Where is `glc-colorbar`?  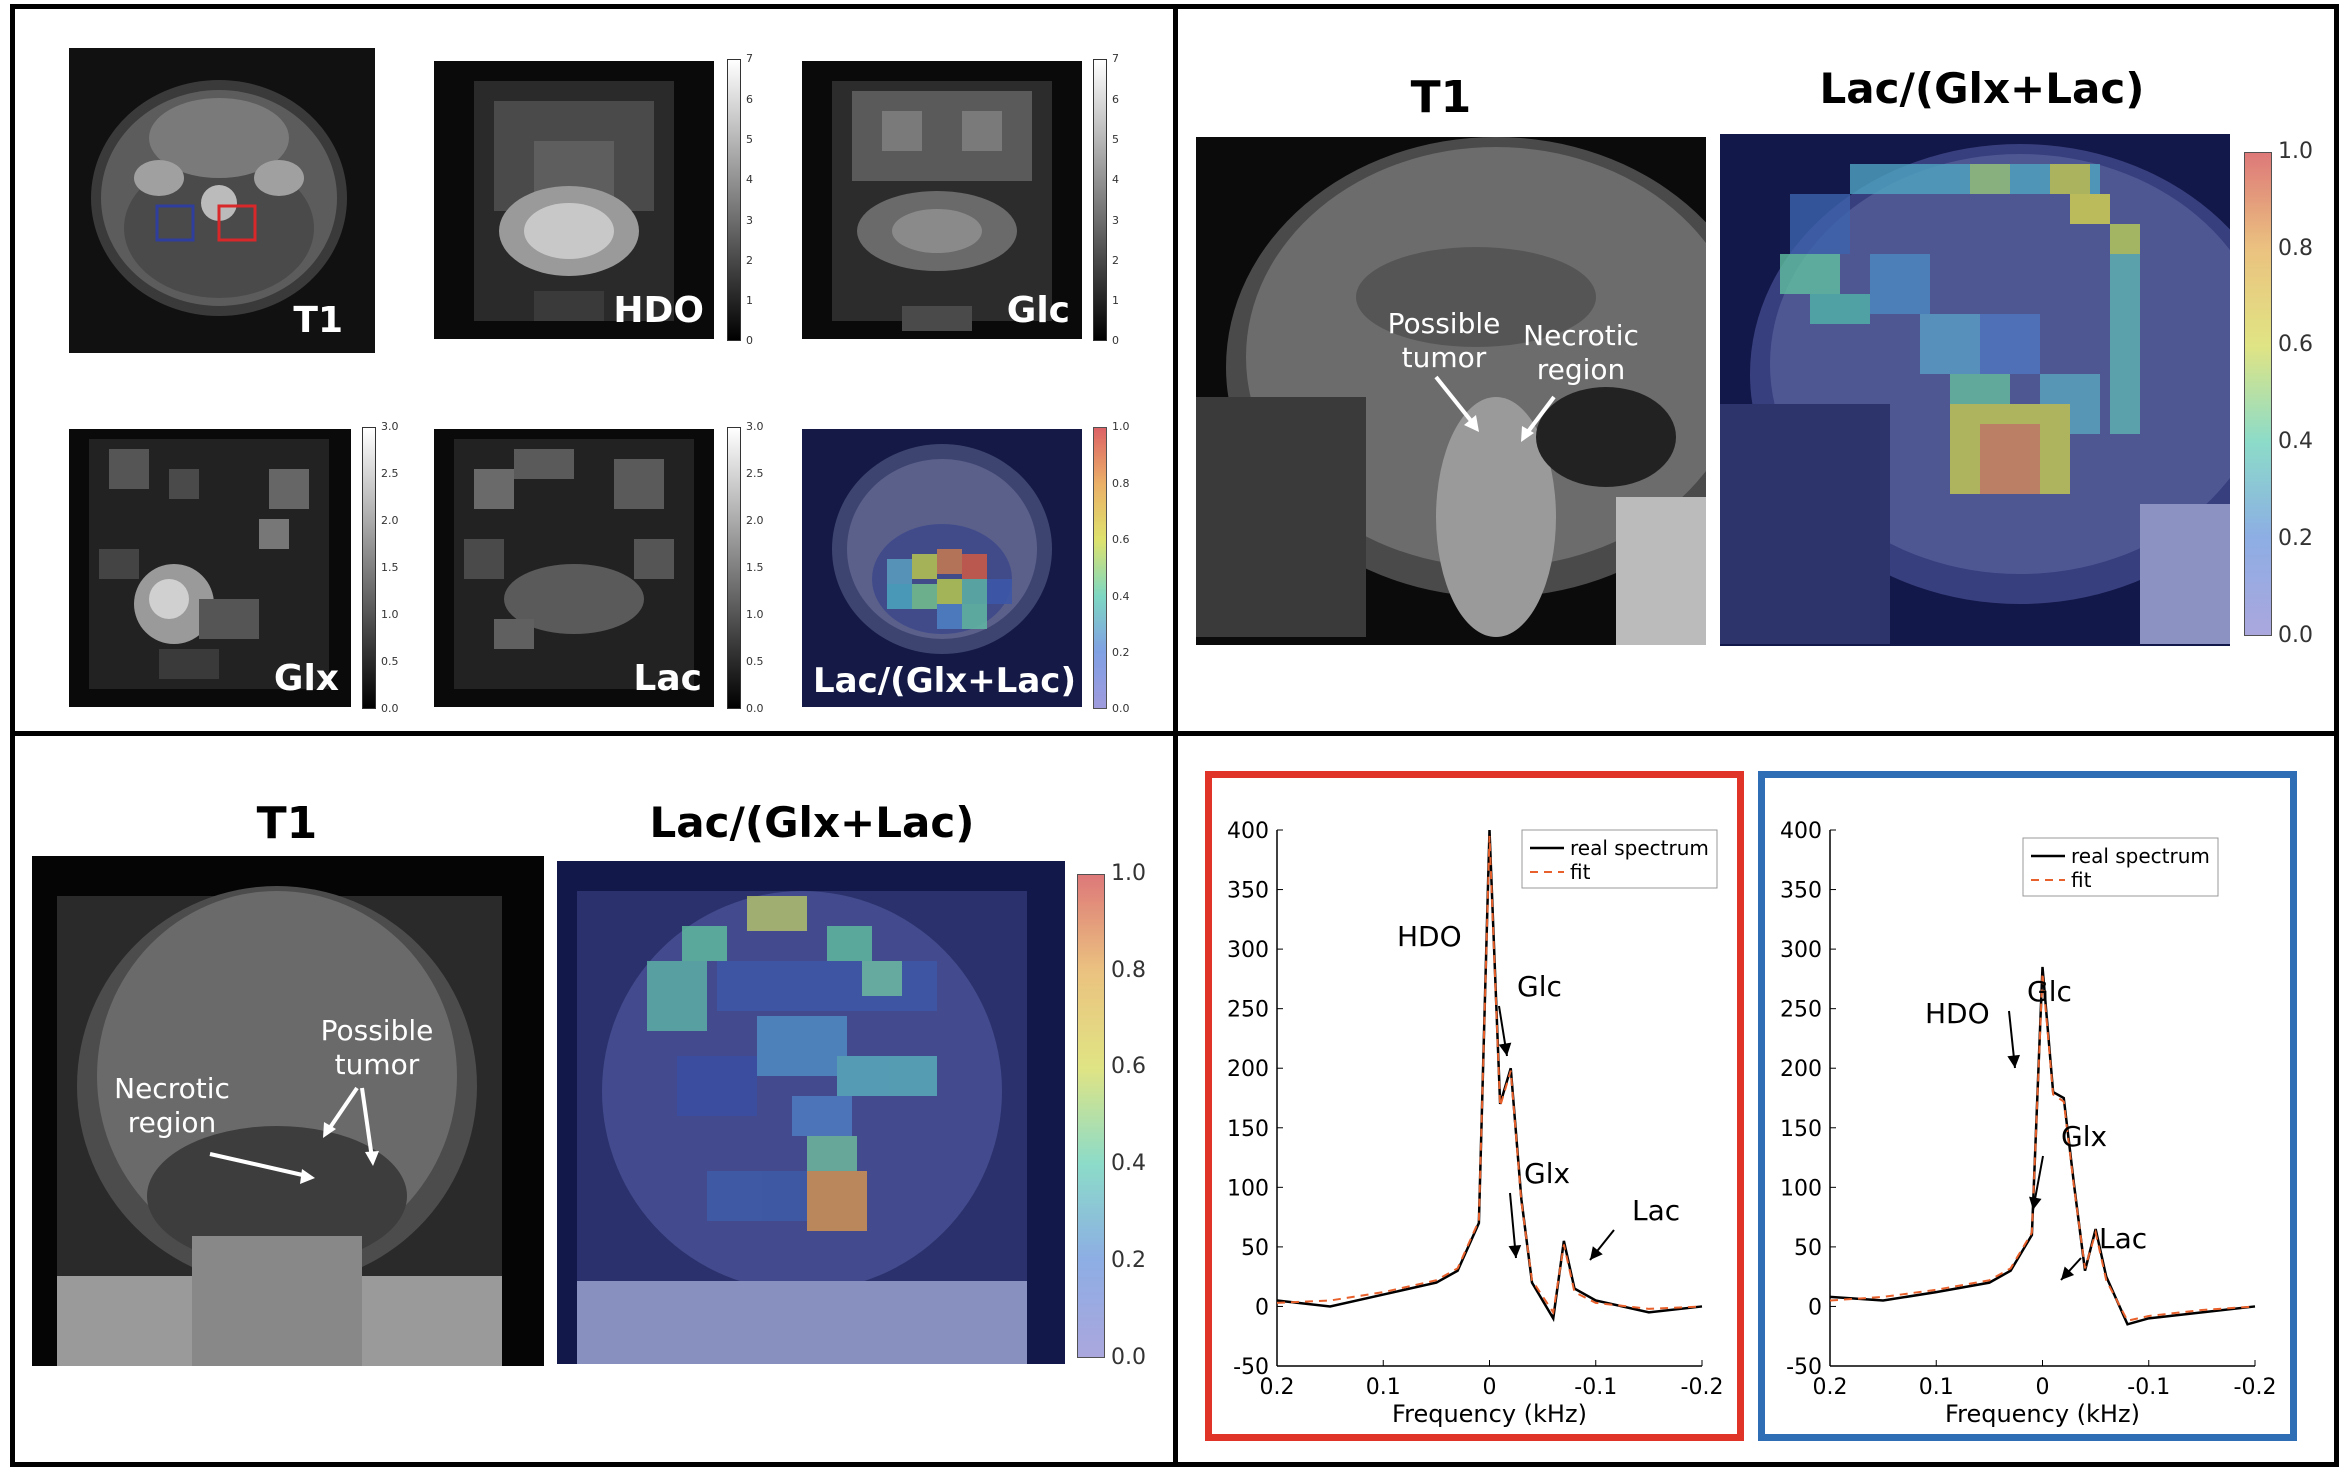
glc-colorbar is located at coordinates (1100, 200).